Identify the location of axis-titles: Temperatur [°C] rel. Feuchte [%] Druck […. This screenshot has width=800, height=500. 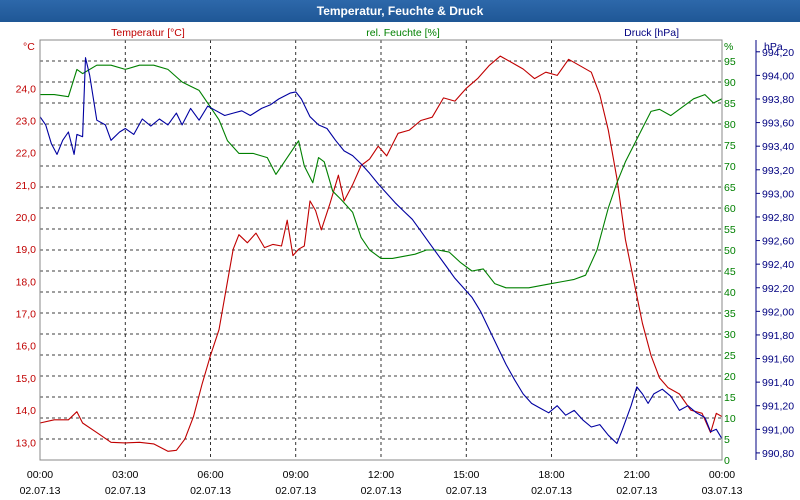
(403, 40).